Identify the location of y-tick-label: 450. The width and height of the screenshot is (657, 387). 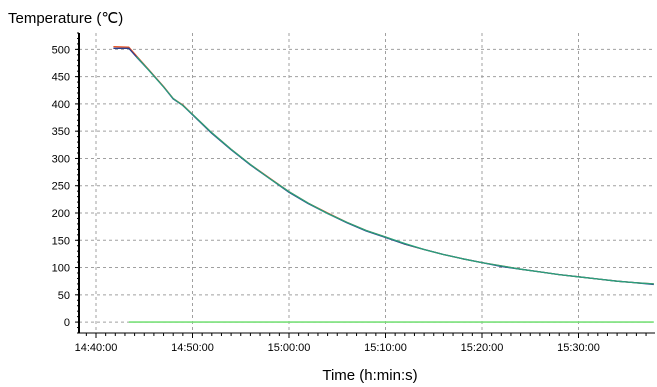
(61, 78).